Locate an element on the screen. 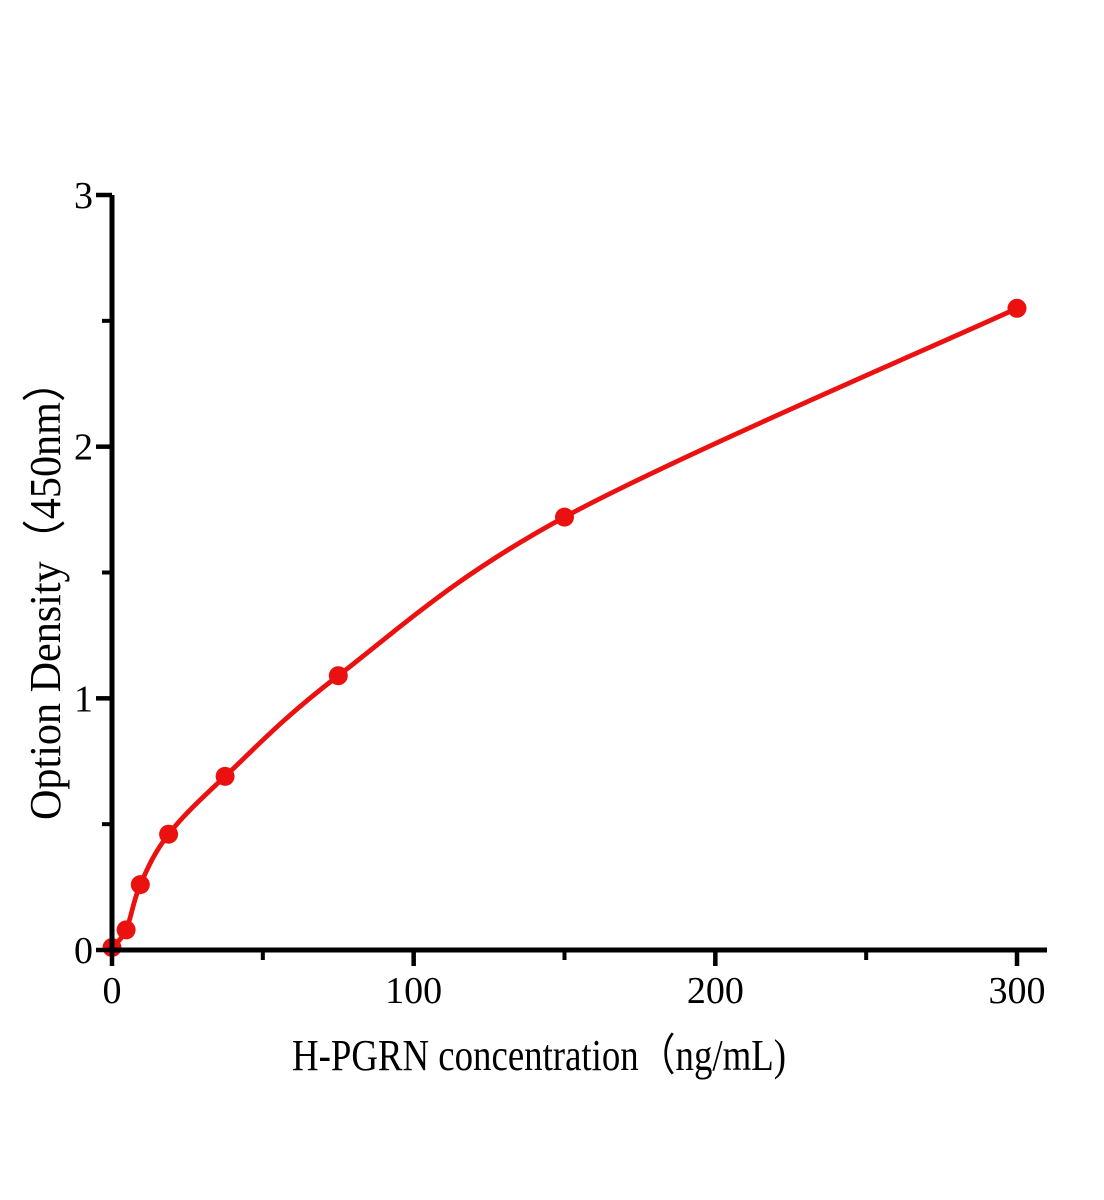  y-axis-tick-labels: 0 1 2 3 is located at coordinates (83, 573).